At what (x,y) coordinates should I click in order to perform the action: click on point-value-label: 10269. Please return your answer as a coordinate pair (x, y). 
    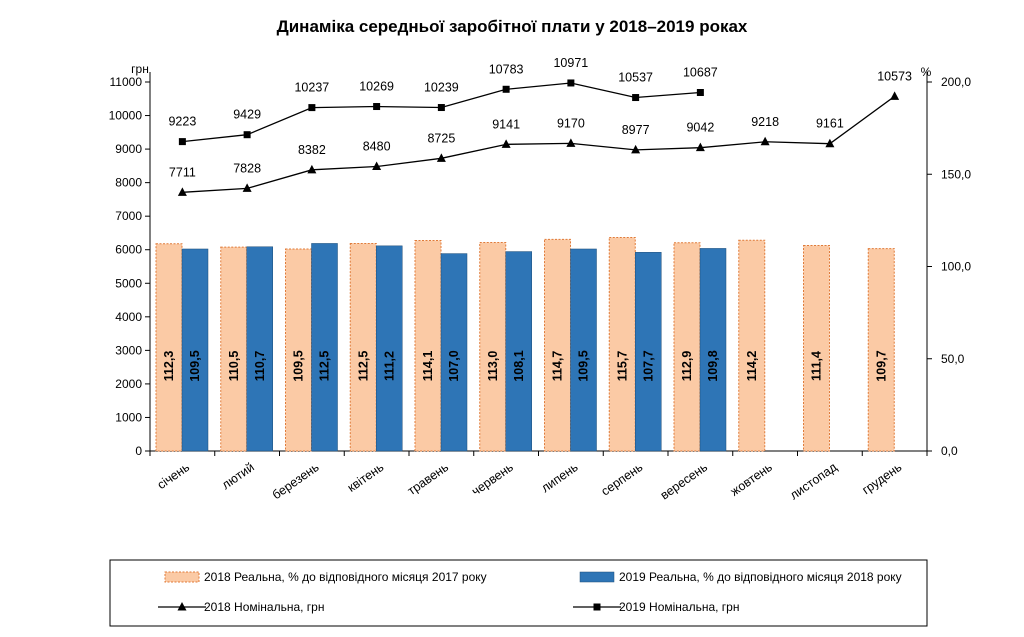
    Looking at the image, I should click on (376, 87).